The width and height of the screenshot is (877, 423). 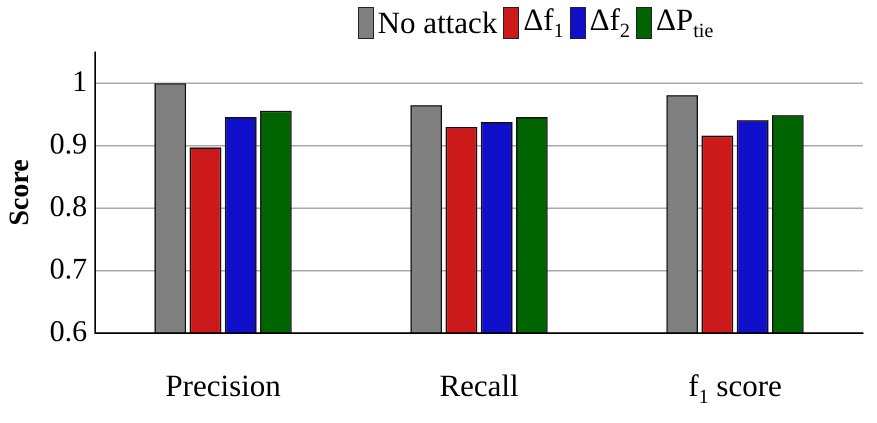 What do you see at coordinates (69, 269) in the screenshot?
I see `y-tick-label: 0.7` at bounding box center [69, 269].